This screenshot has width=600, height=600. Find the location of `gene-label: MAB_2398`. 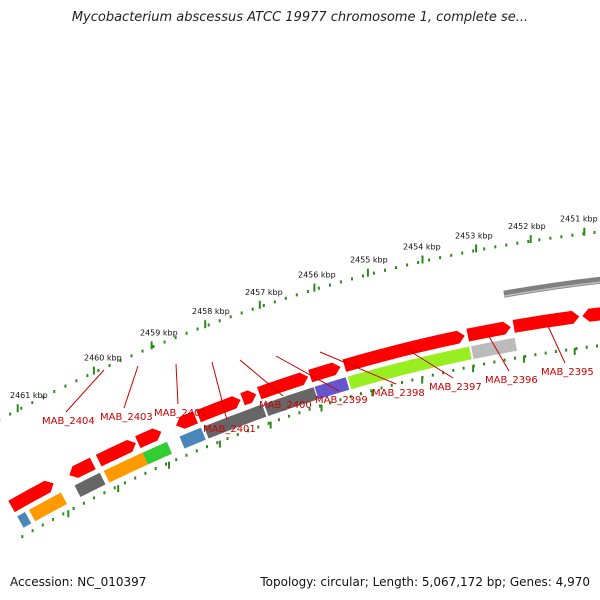

gene-label: MAB_2398 is located at coordinates (398, 393).